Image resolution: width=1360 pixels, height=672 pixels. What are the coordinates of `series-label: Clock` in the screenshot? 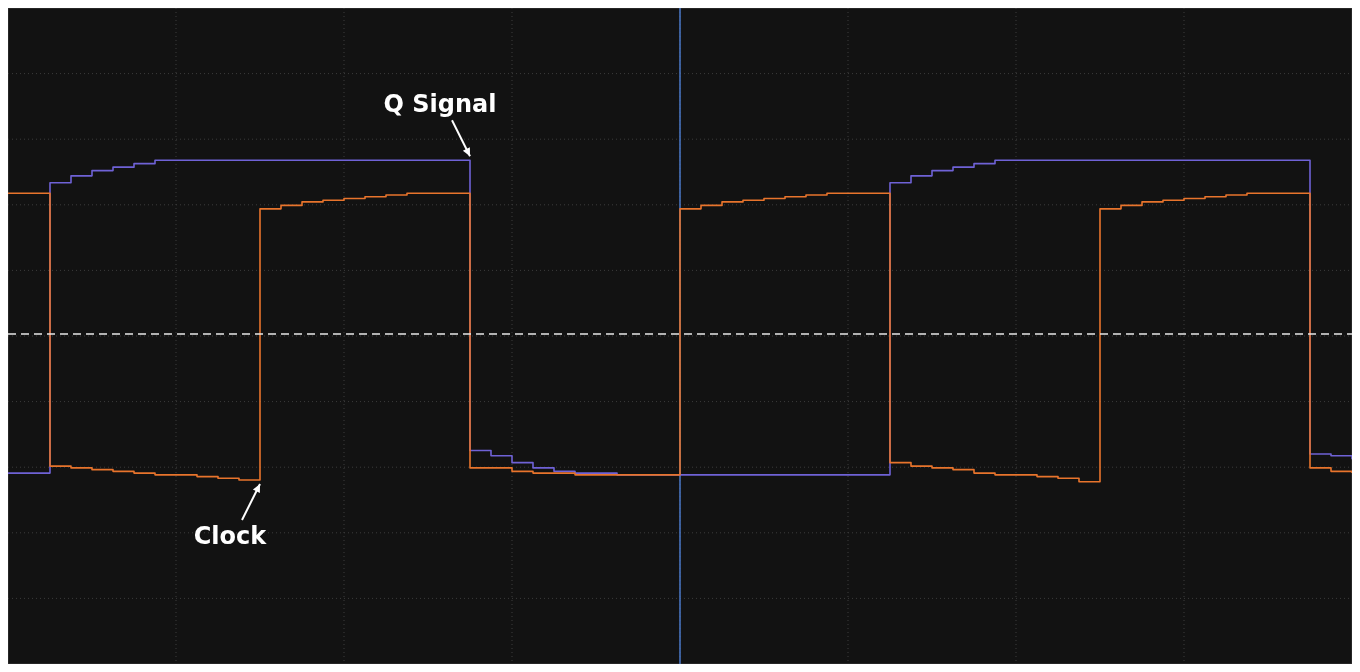 It's located at (230, 536).